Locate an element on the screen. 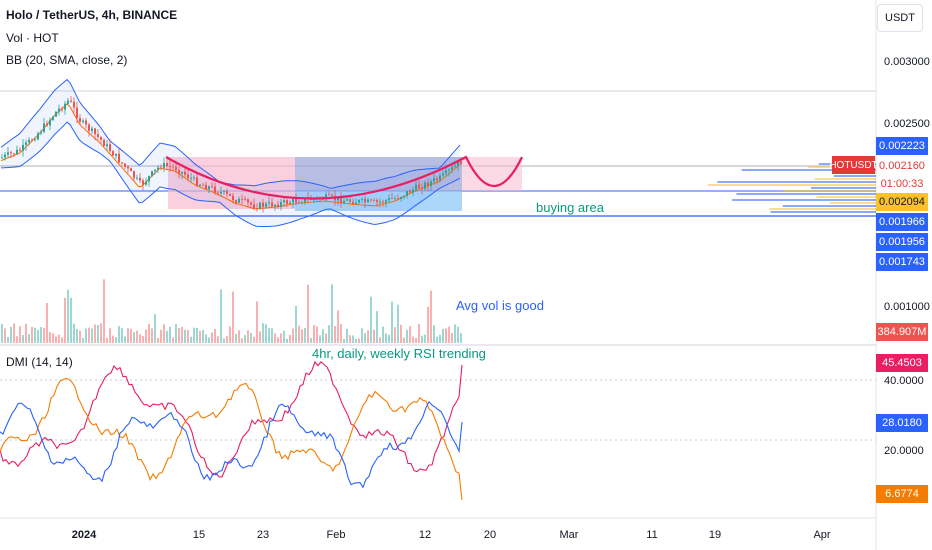 This screenshot has height=550, width=932. vol-legend: Vol · HOT is located at coordinates (32, 38).